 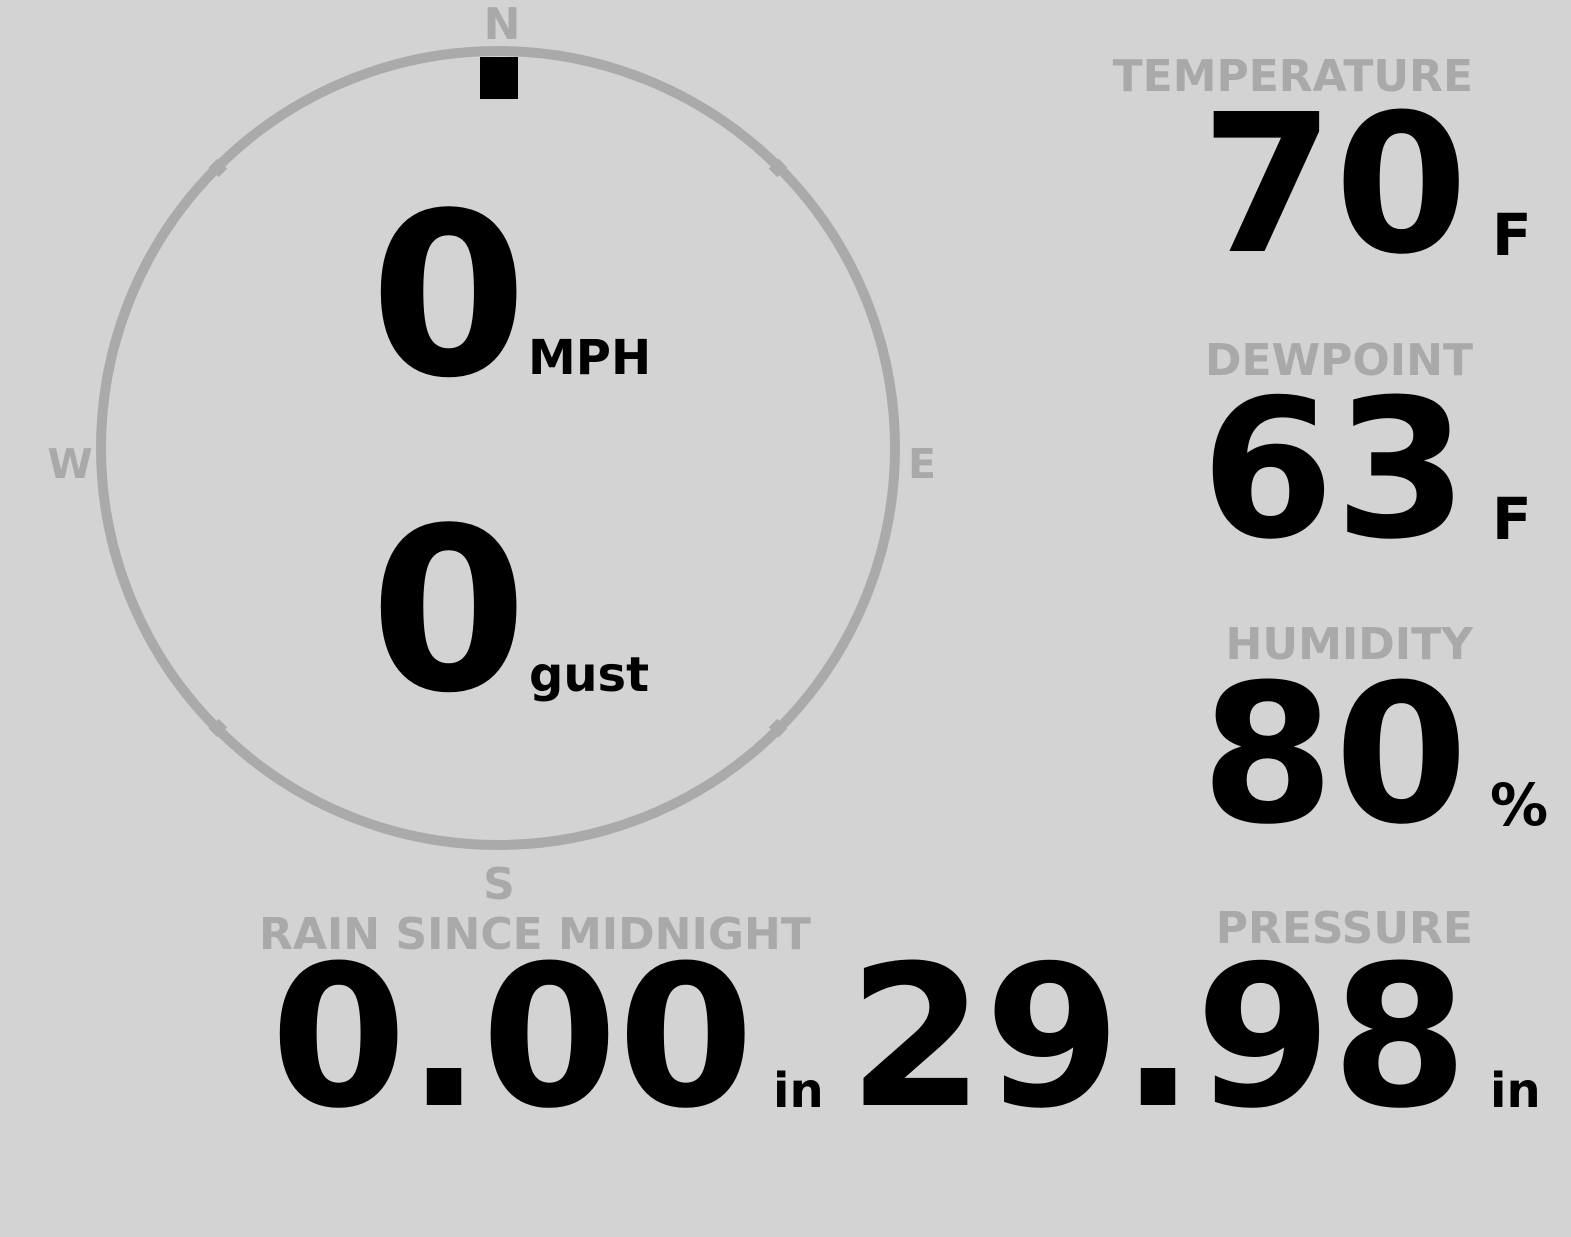 What do you see at coordinates (1349, 644) in the screenshot?
I see `humidity-label: HUMIDITY` at bounding box center [1349, 644].